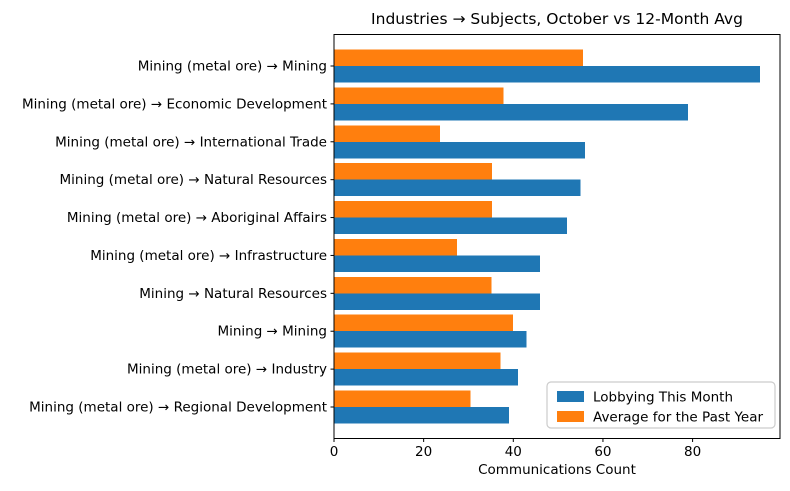  What do you see at coordinates (208, 256) in the screenshot?
I see `category-label: Mining (metal ore) → Infrastructure` at bounding box center [208, 256].